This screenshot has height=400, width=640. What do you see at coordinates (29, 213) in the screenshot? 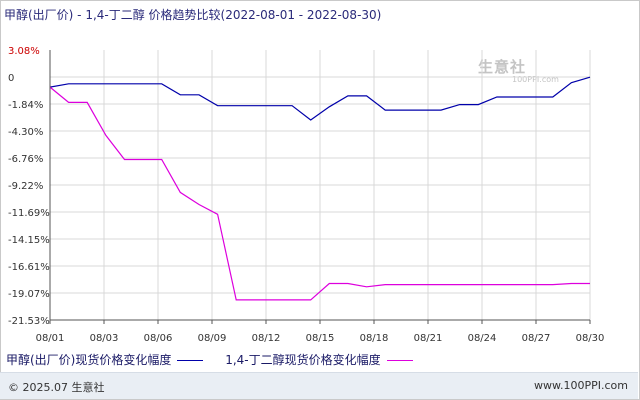
I see `y-tick-label: -11.69%` at bounding box center [29, 213].